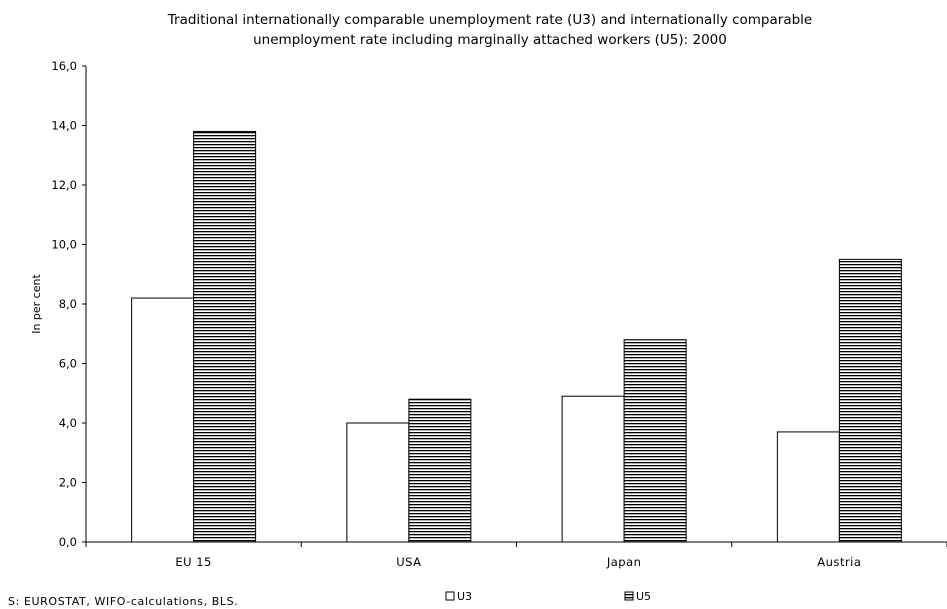 The width and height of the screenshot is (947, 609). Describe the element at coordinates (193, 562) in the screenshot. I see `x-category-label: EU 15` at that location.